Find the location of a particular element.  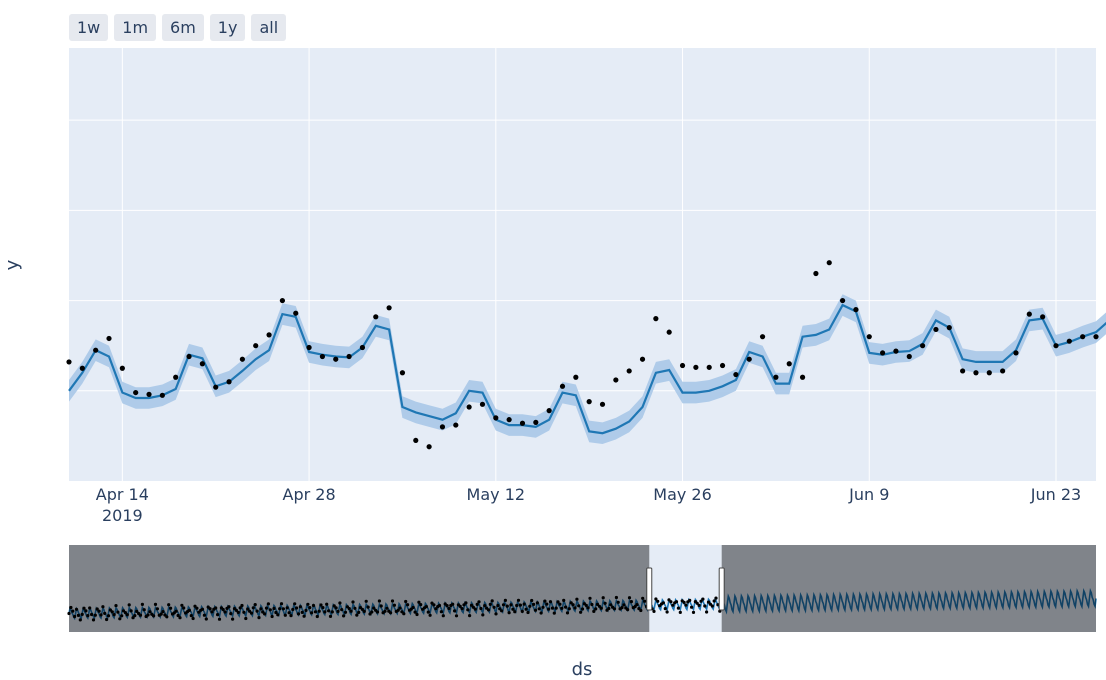

range-button-6m: 6m is located at coordinates (183, 27).